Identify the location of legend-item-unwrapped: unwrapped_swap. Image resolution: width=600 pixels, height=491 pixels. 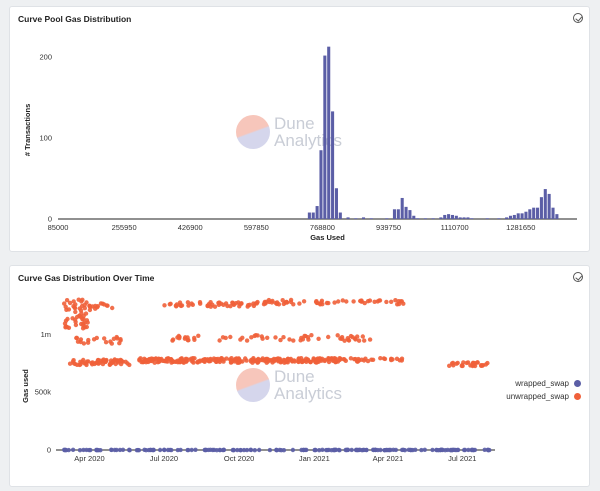
(543, 396).